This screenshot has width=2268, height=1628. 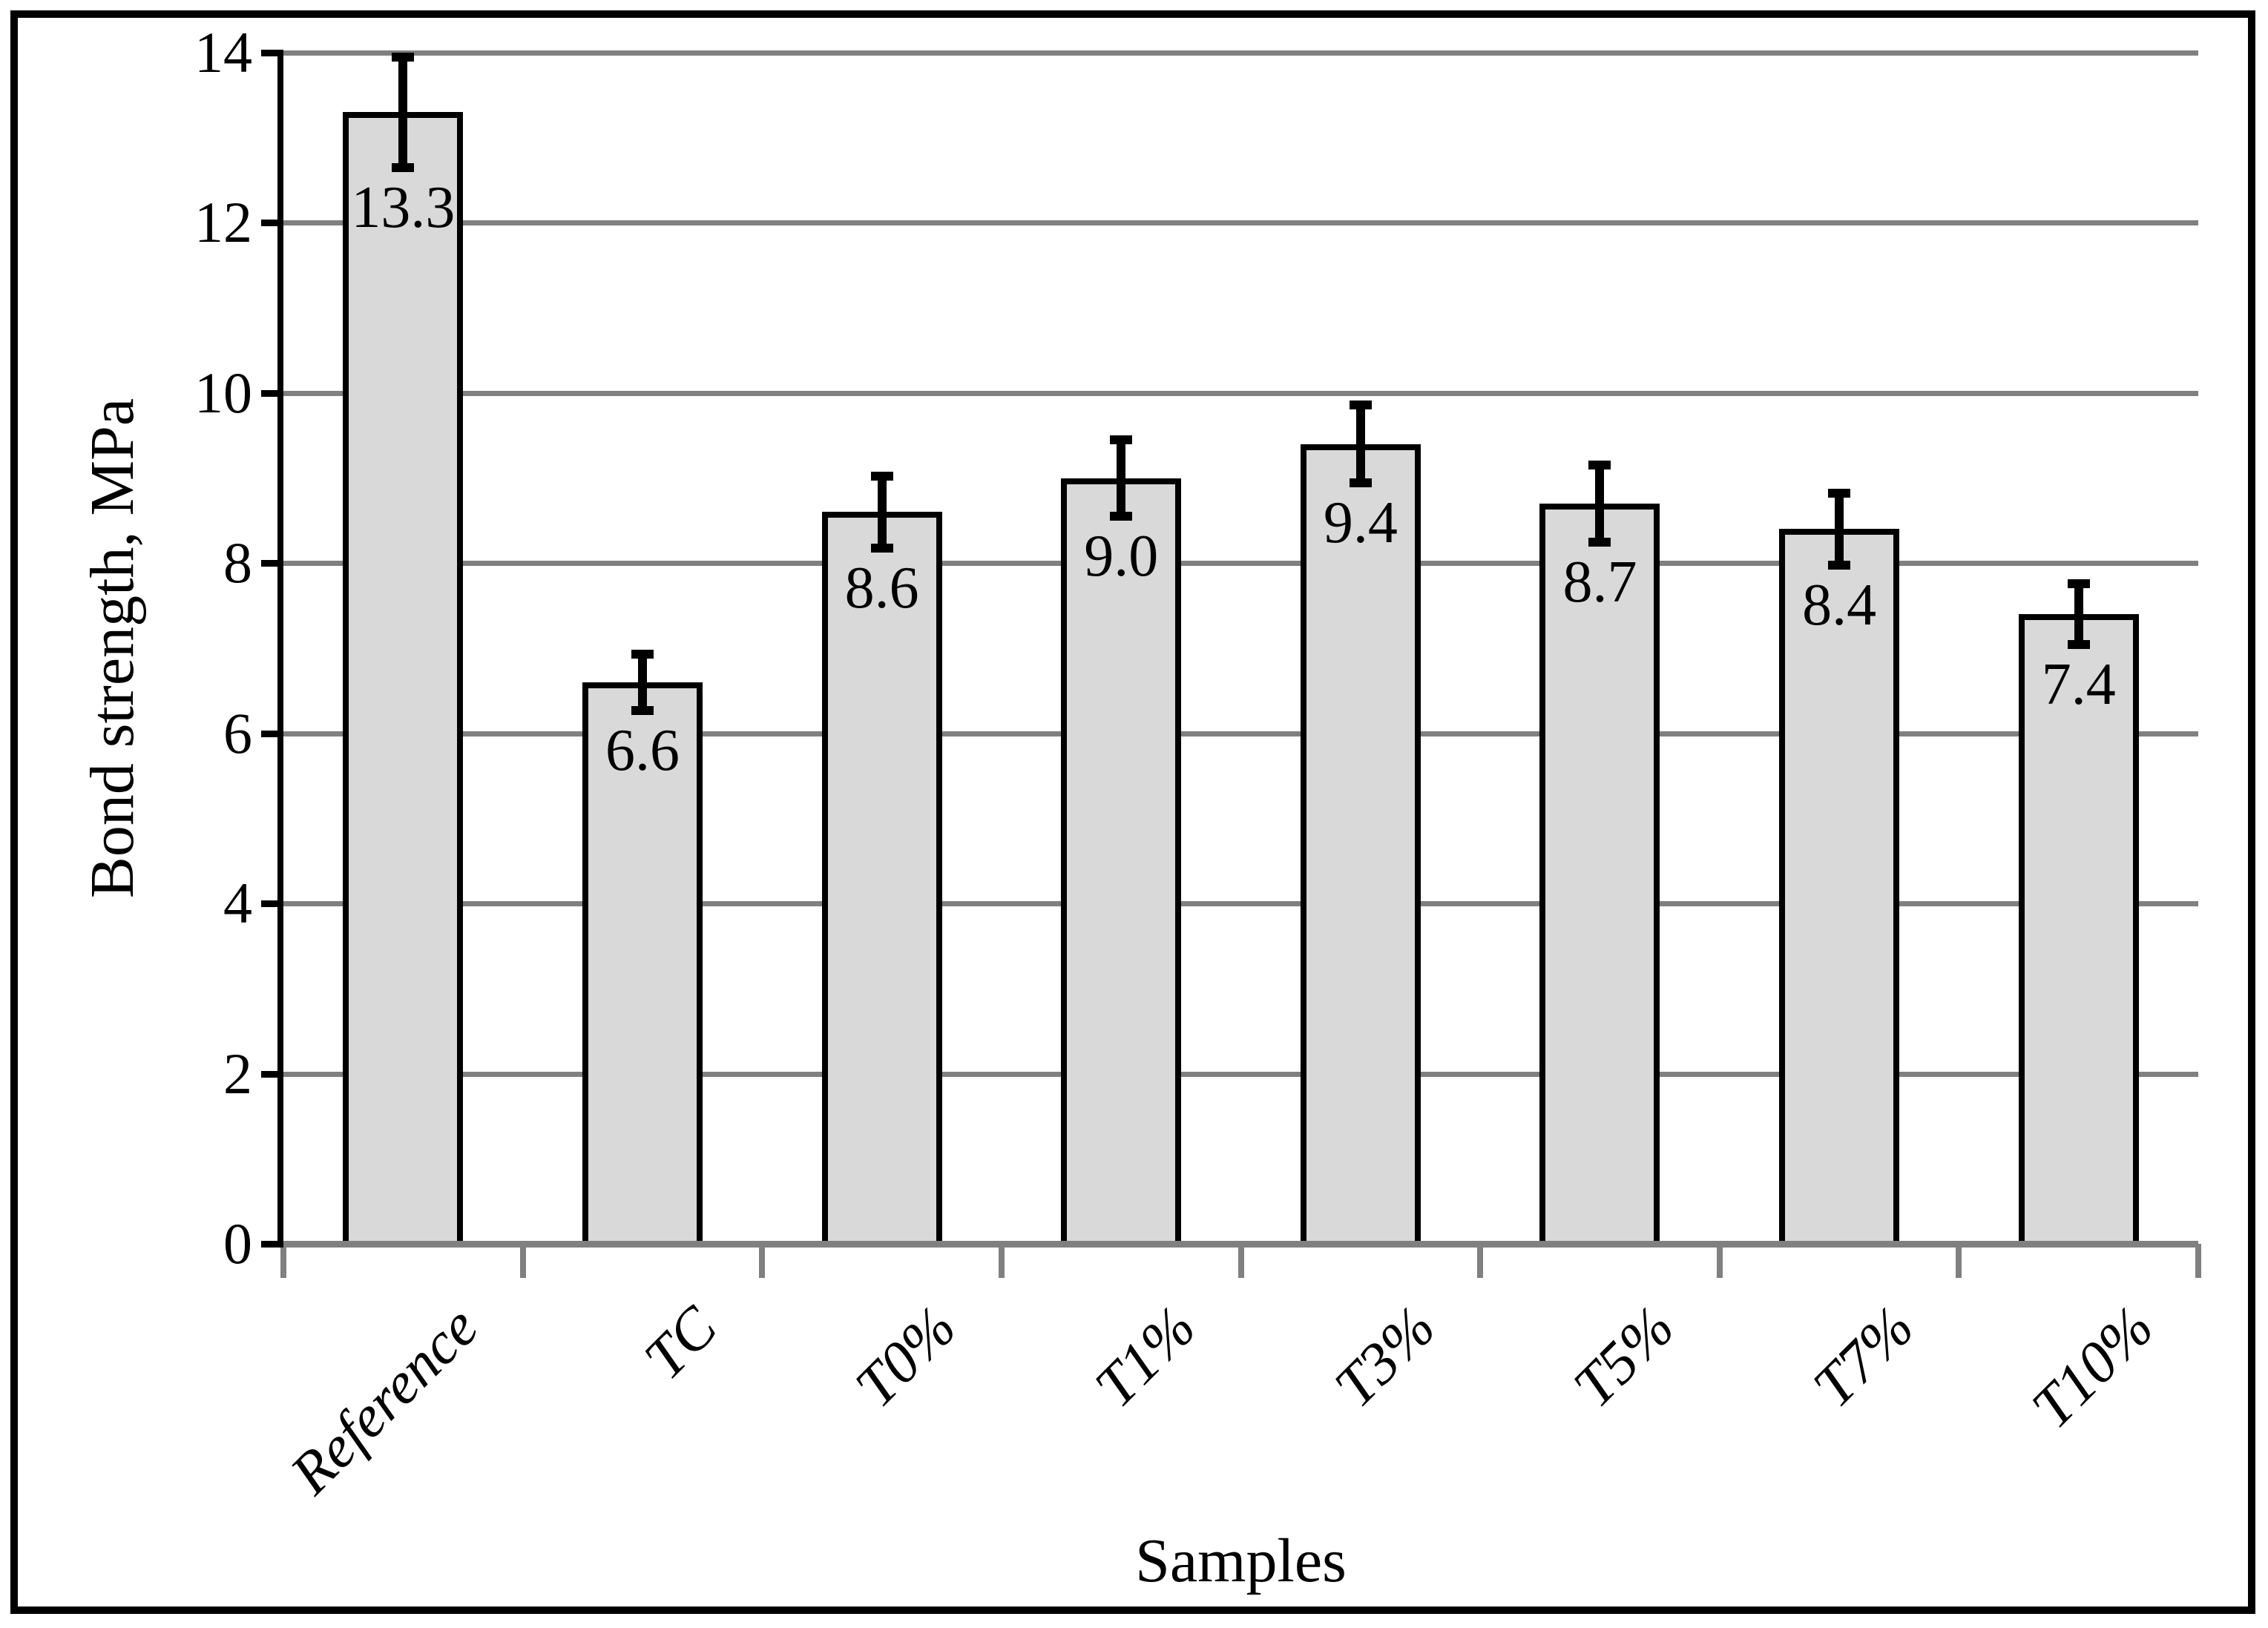 I want to click on bar-Reference, so click(x=404, y=678).